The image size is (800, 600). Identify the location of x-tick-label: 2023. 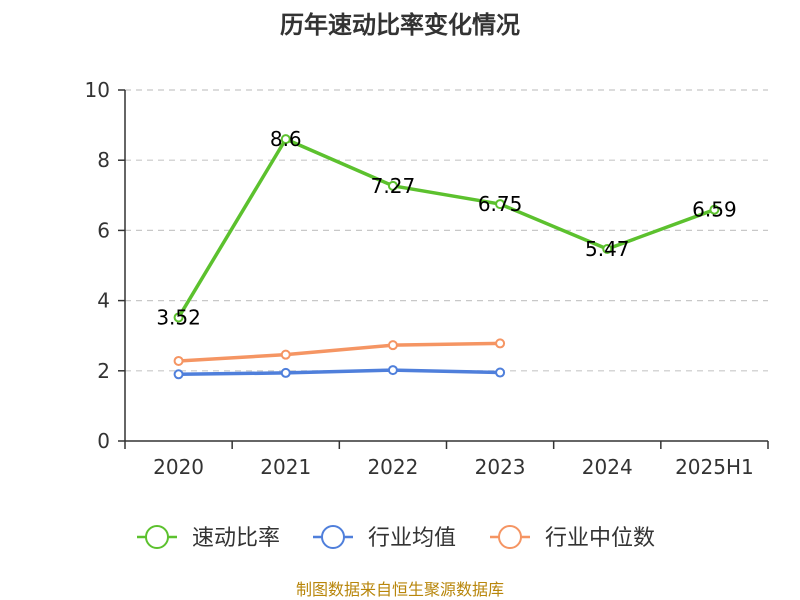
(500, 467).